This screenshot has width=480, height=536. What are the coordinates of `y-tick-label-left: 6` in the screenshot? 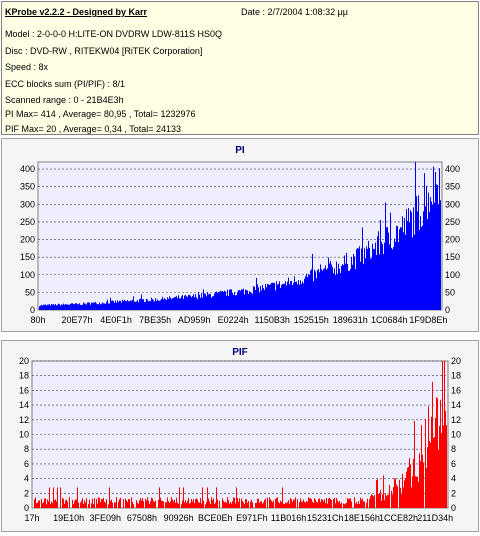 It's located at (26, 464).